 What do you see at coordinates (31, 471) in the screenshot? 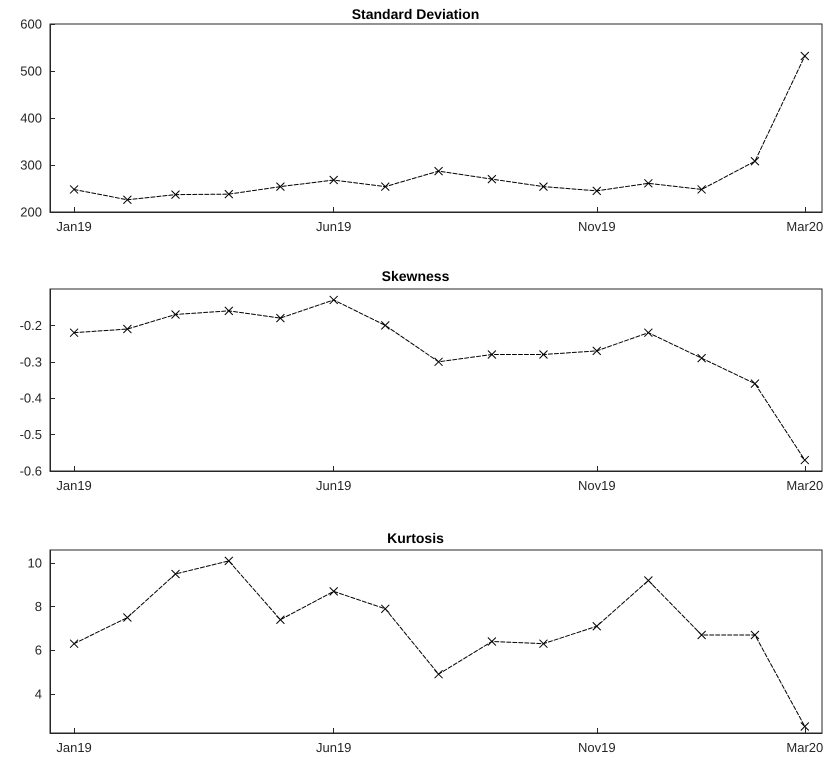
I see `y-tick-label: -0.6` at bounding box center [31, 471].